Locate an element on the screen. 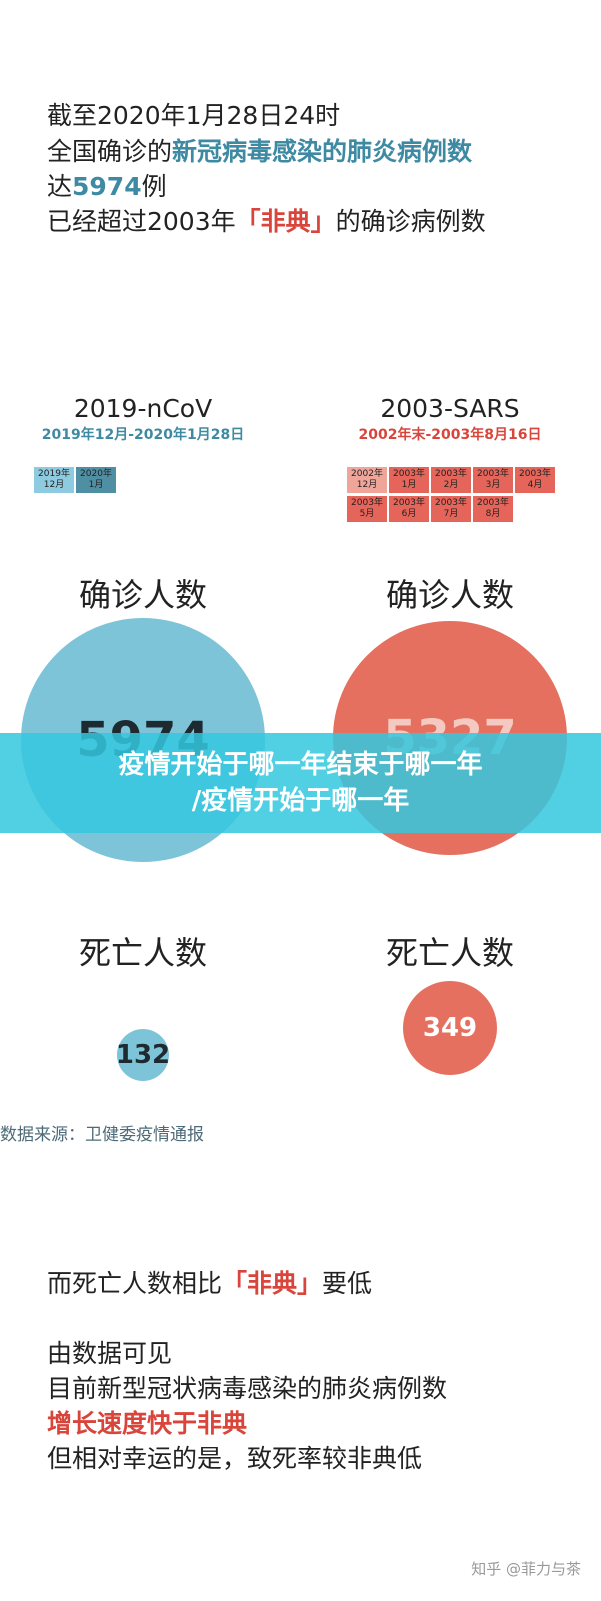  source: 数据来源：卫健委疫情通报 is located at coordinates (102, 1135).